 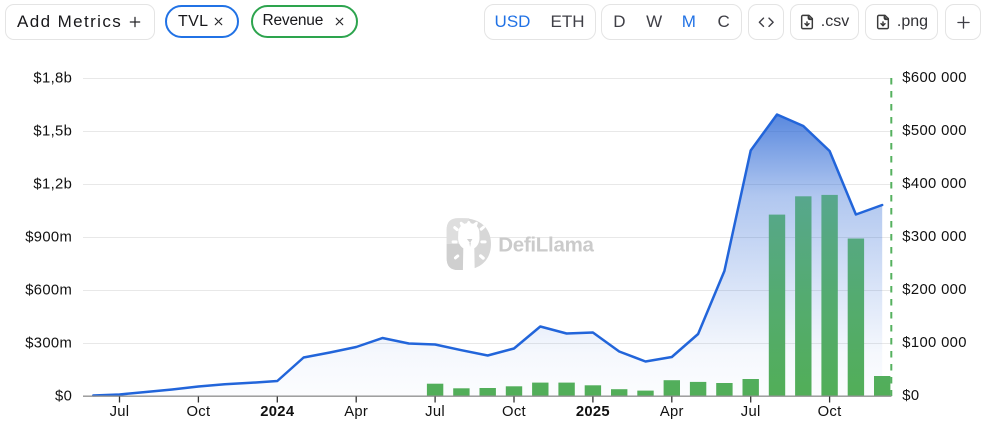 I want to click on svg-text: $1,5b, so click(x=52, y=132).